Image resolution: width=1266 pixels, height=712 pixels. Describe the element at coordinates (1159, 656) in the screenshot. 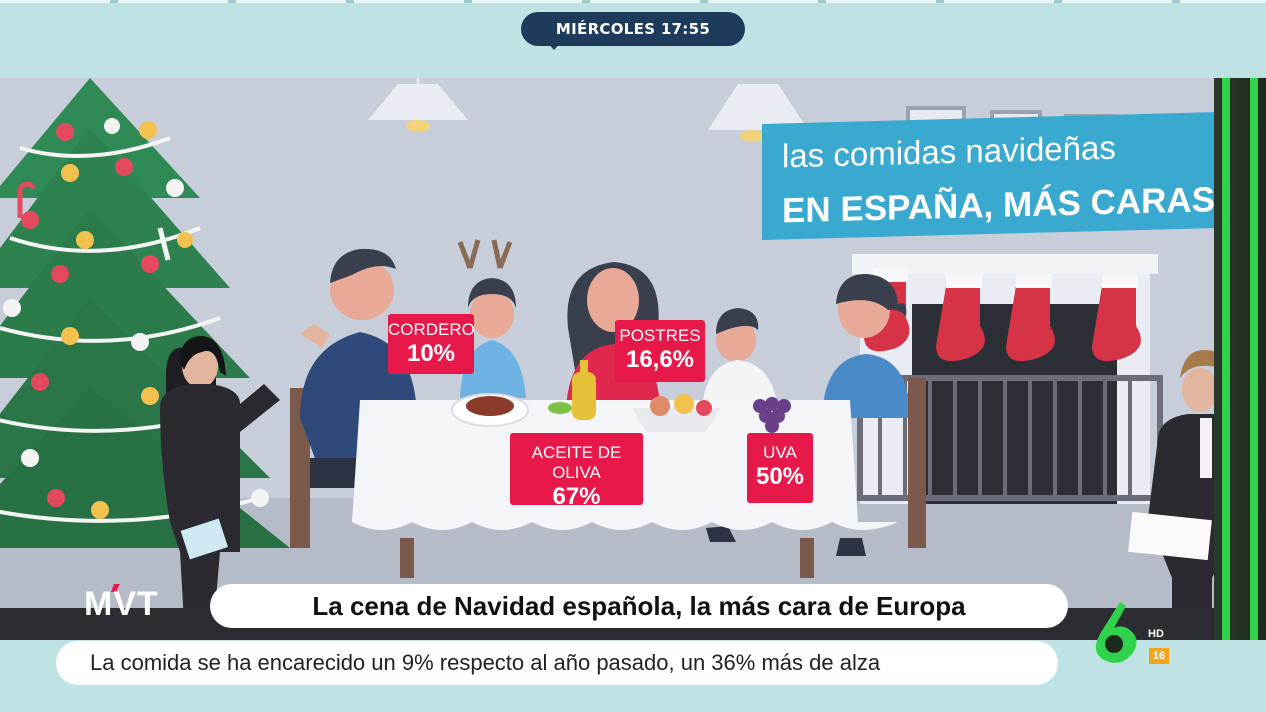

I see `age-rating-badge: 16` at that location.